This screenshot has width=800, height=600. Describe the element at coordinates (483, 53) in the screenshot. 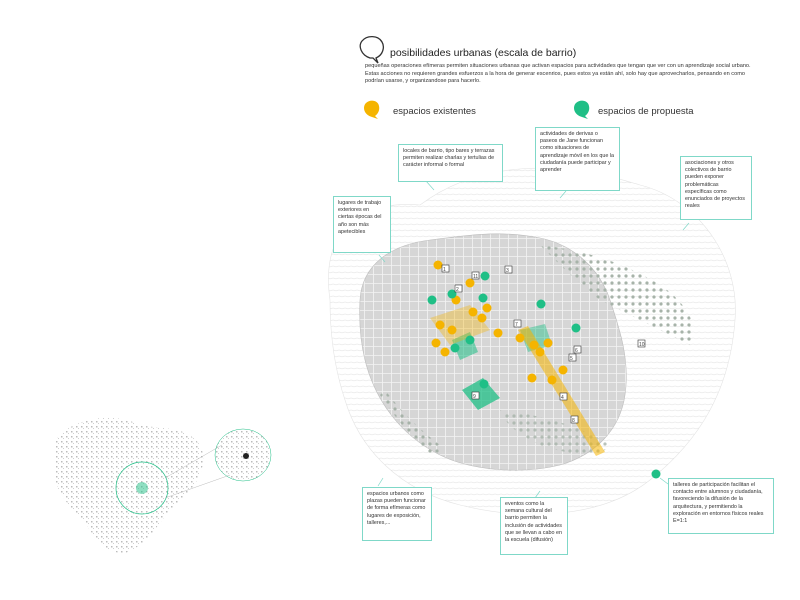

I see `page-title: posibilidades urbanas (escala de barrio)` at that location.